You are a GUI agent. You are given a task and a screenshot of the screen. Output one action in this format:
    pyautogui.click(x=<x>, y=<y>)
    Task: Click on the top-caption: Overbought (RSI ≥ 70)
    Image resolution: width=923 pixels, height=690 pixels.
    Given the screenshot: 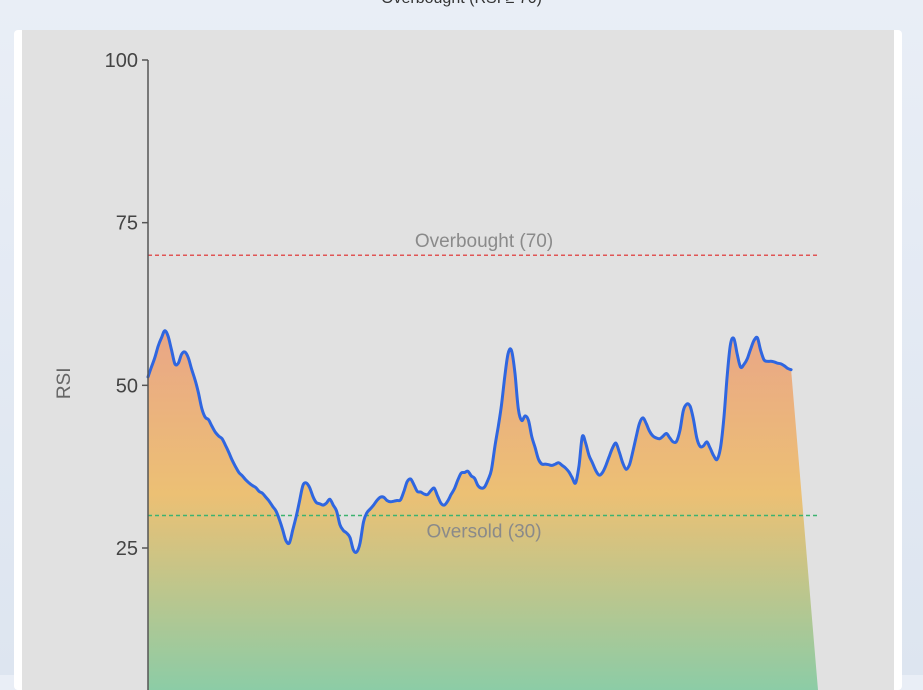 What is the action you would take?
    pyautogui.click(x=461, y=4)
    